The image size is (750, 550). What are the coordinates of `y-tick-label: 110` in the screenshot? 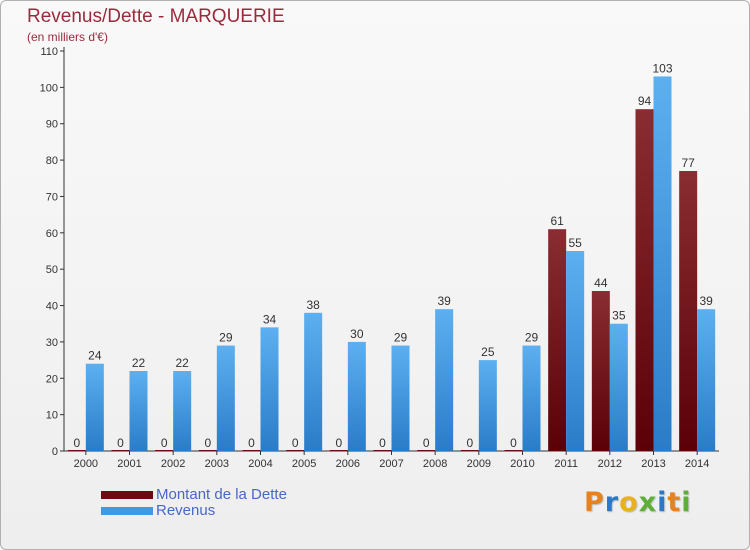 It's located at (49, 52).